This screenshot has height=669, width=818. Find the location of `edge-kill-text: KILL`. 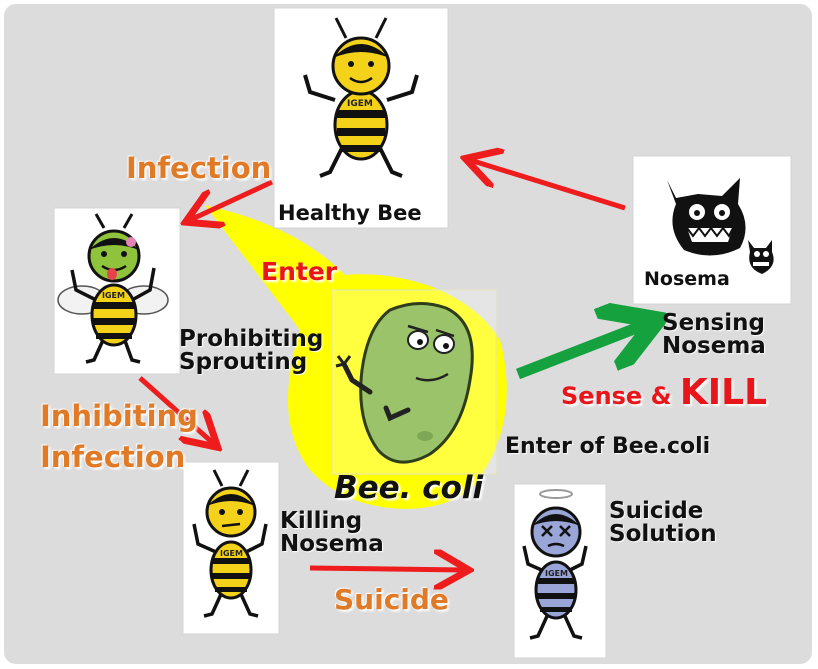

edge-kill-text: KILL is located at coordinates (723, 392).